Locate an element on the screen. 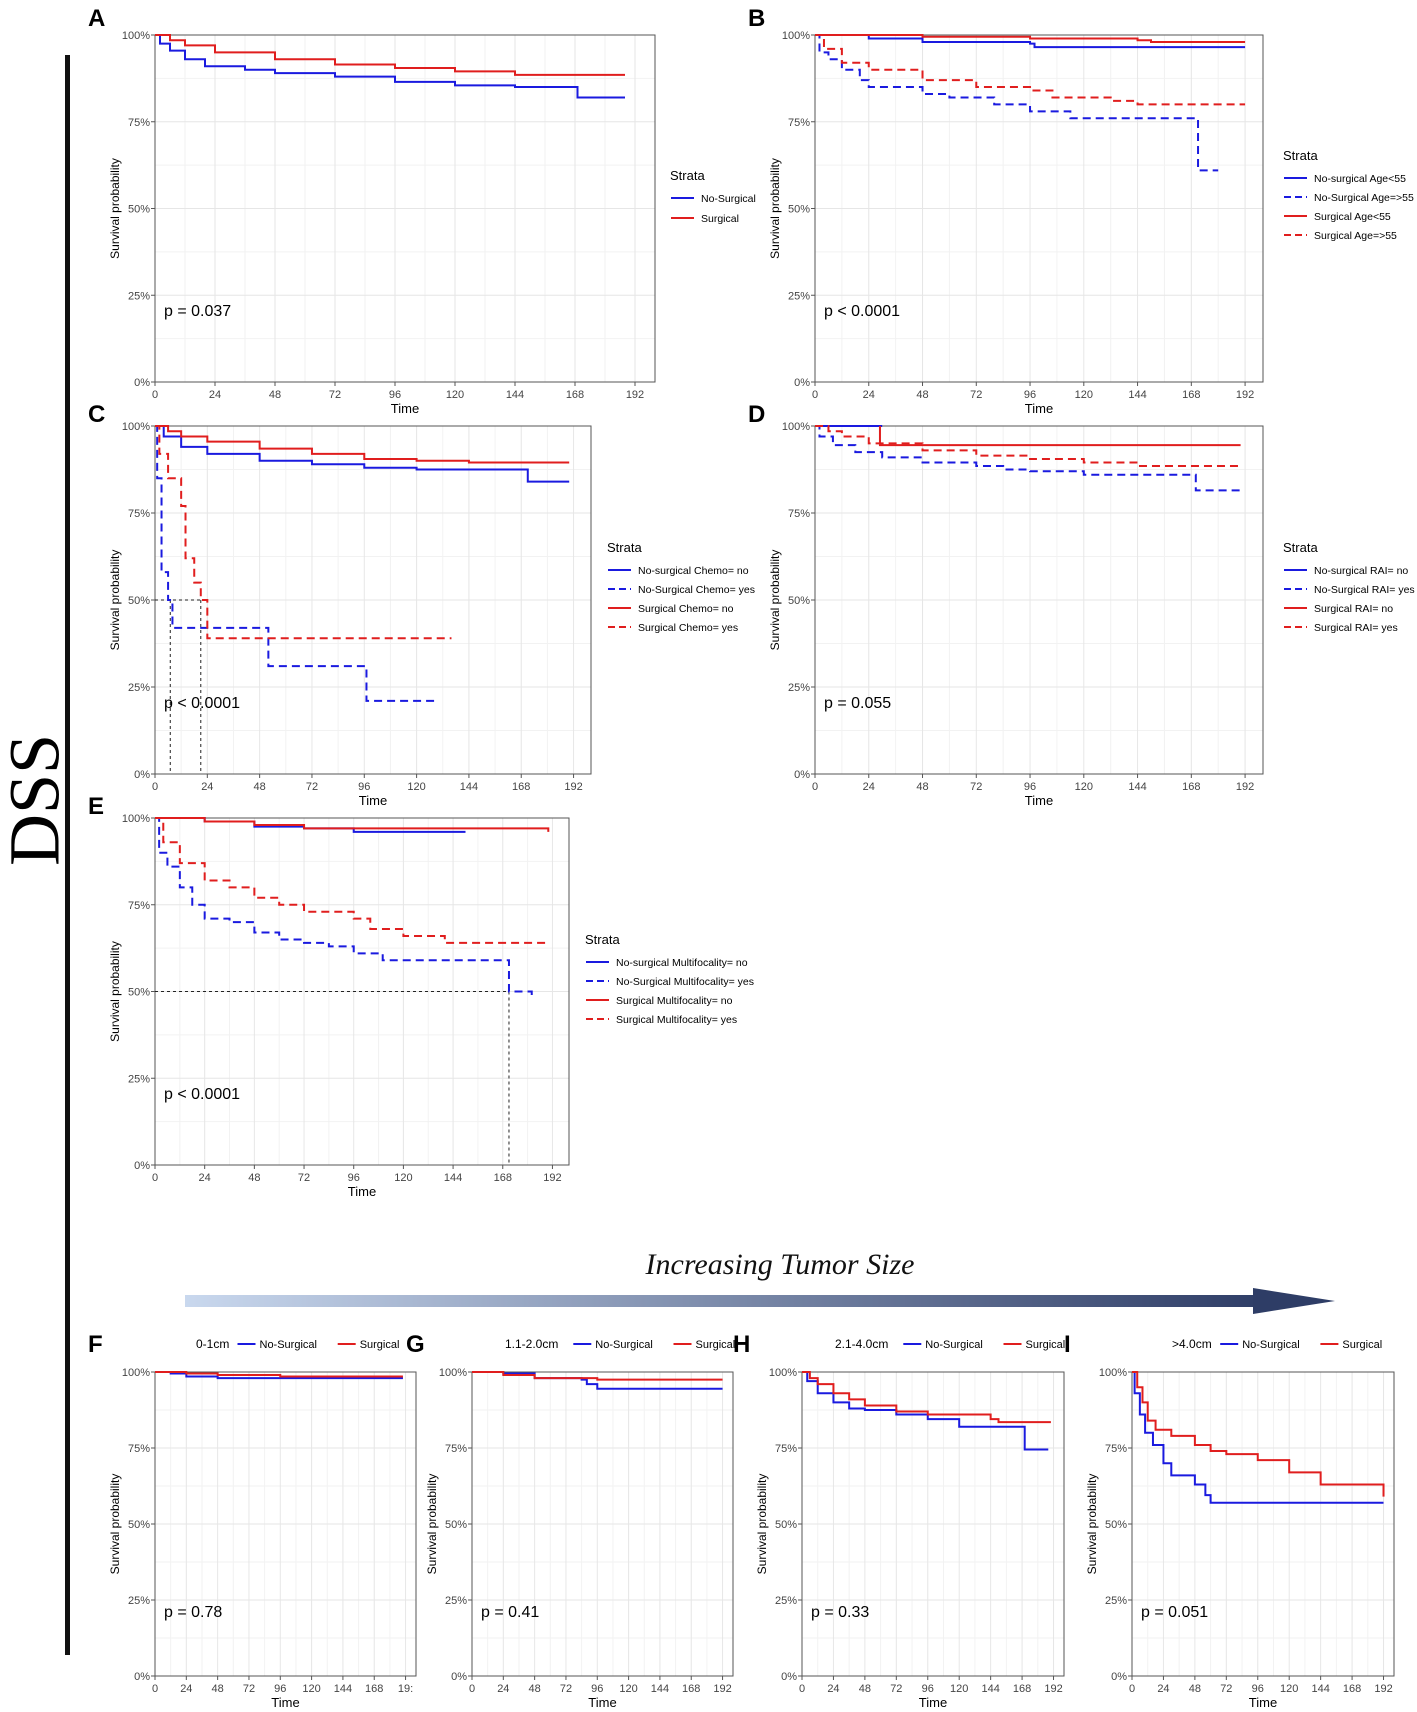  panel-label-i: I is located at coordinates (1067, 1344).